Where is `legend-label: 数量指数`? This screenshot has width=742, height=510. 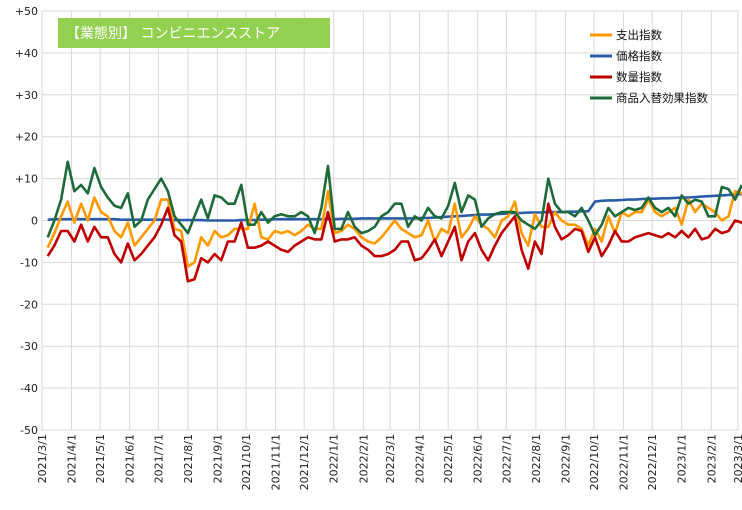
legend-label: 数量指数 is located at coordinates (639, 77).